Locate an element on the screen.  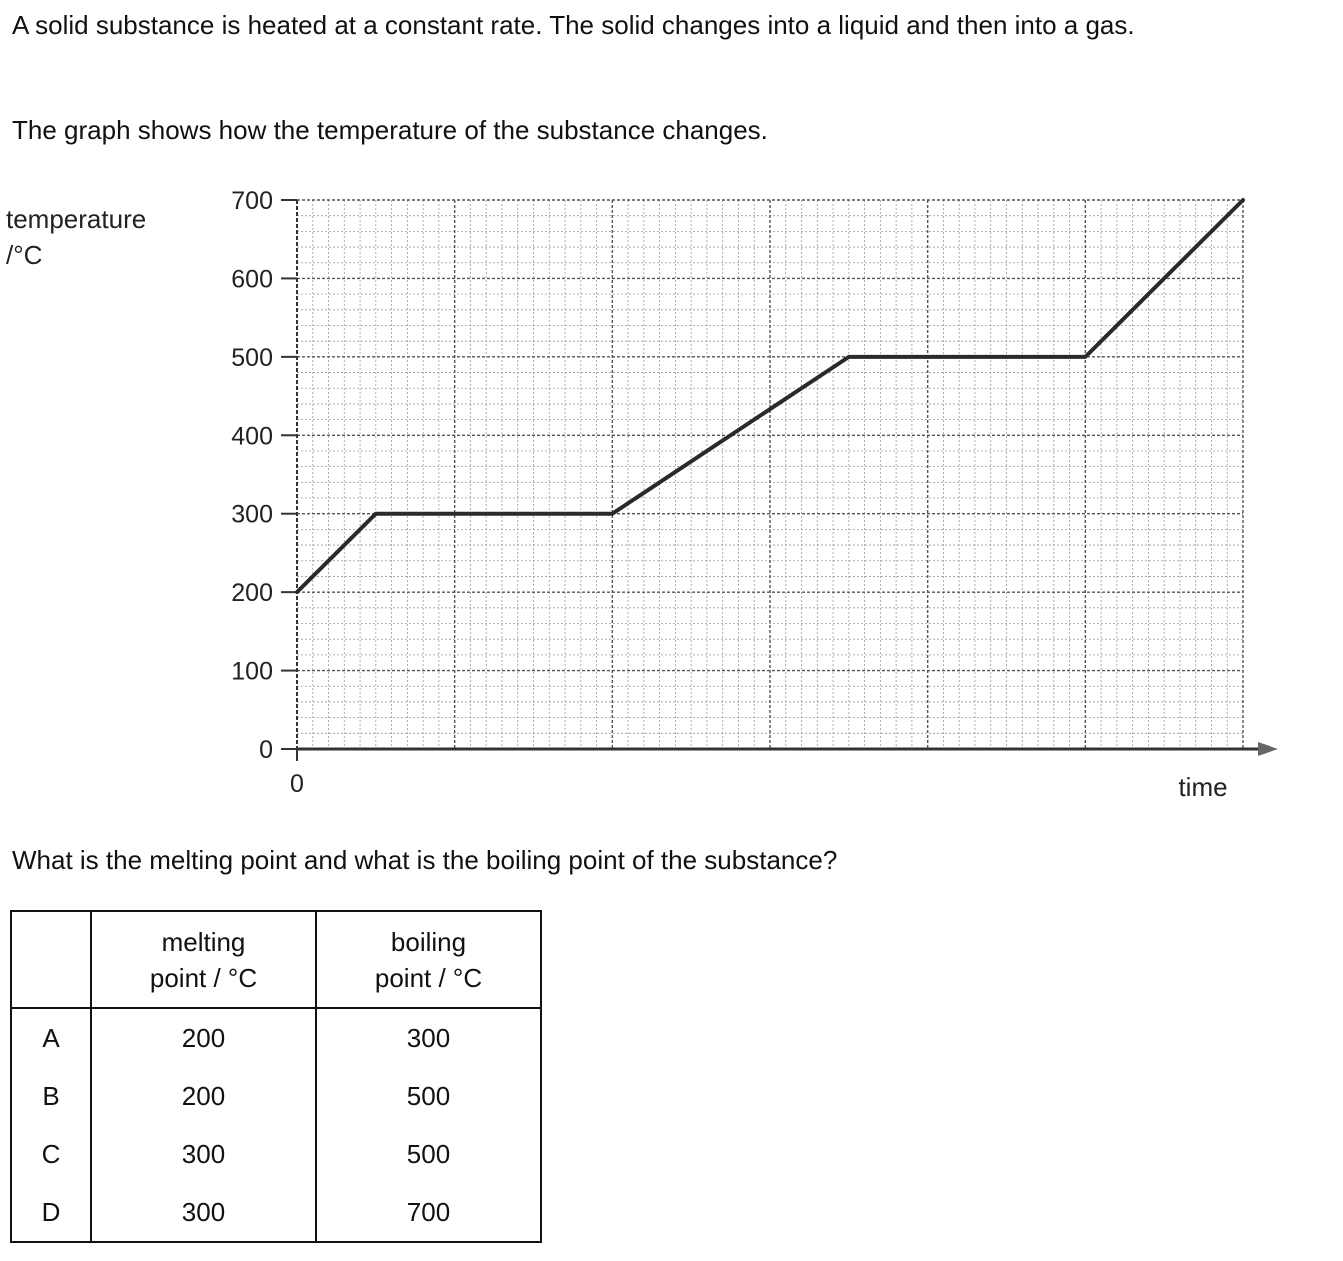
table-header-row: melting point / °C boiling point / °C is located at coordinates (276, 960).